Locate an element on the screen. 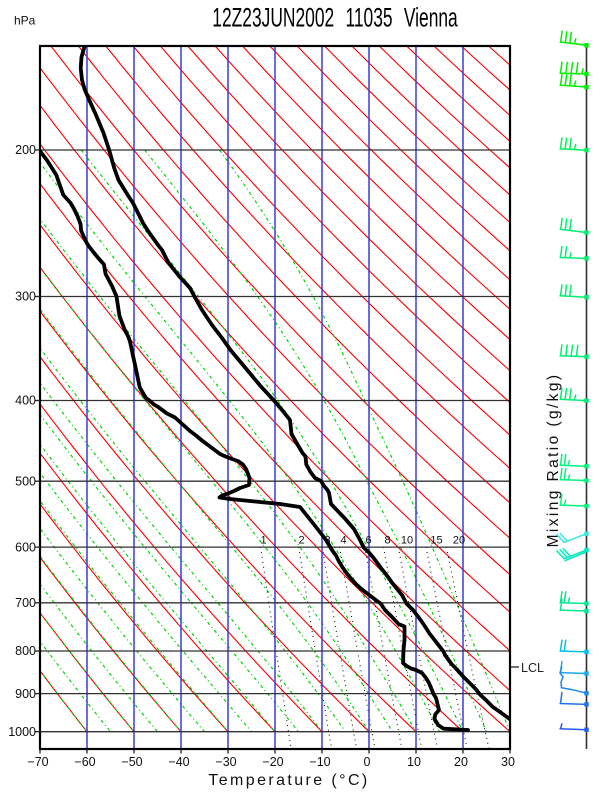 This screenshot has width=600, height=805. svg-text: Mixing Ratio (g/kg) is located at coordinates (553, 460).